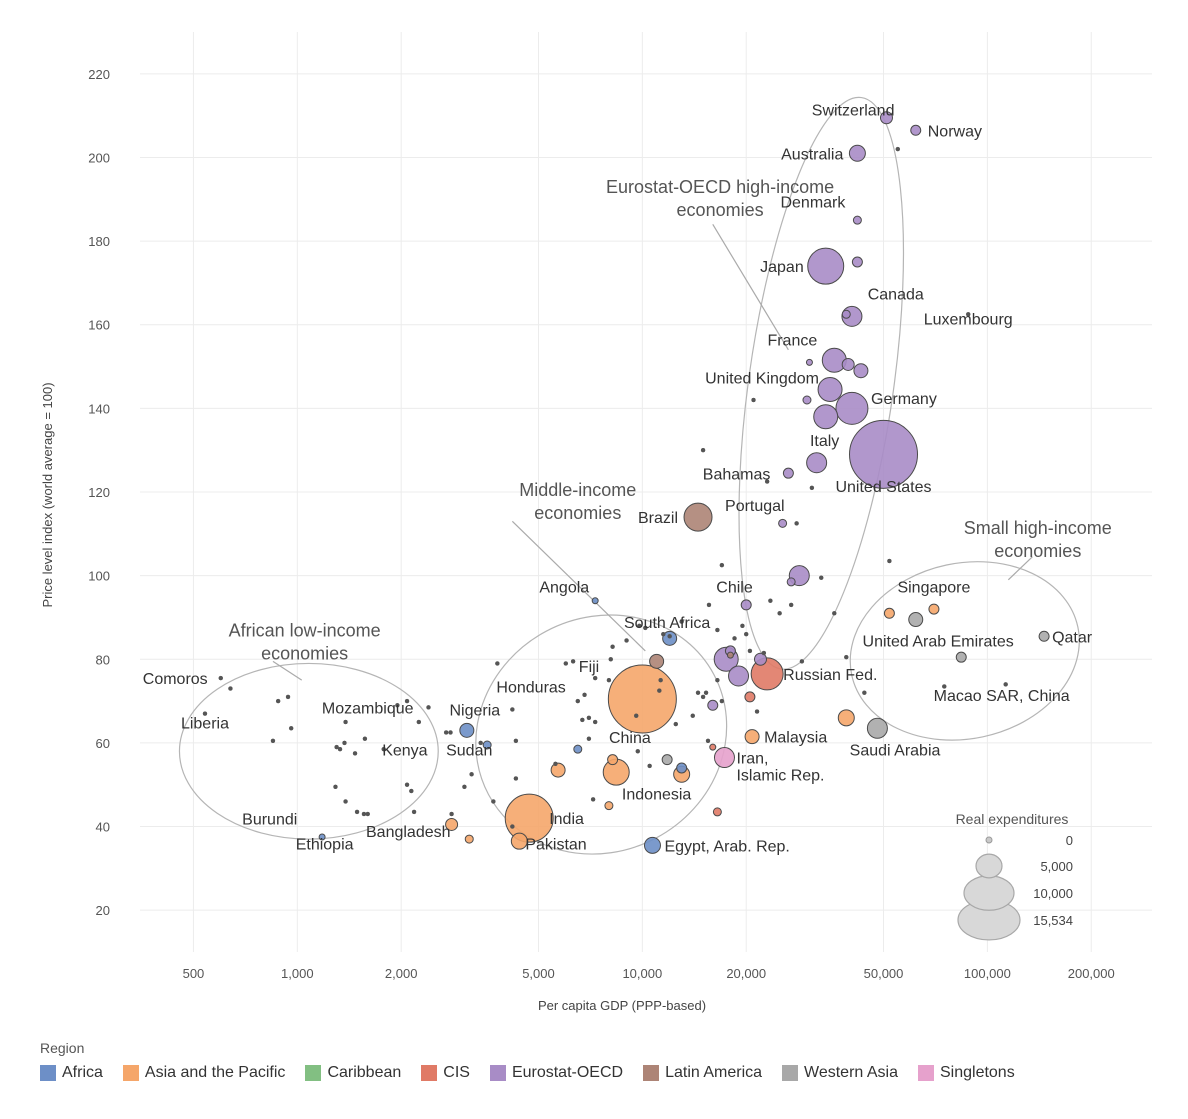  Describe the element at coordinates (408, 832) in the screenshot. I see `country-label: Bangladesh` at that location.